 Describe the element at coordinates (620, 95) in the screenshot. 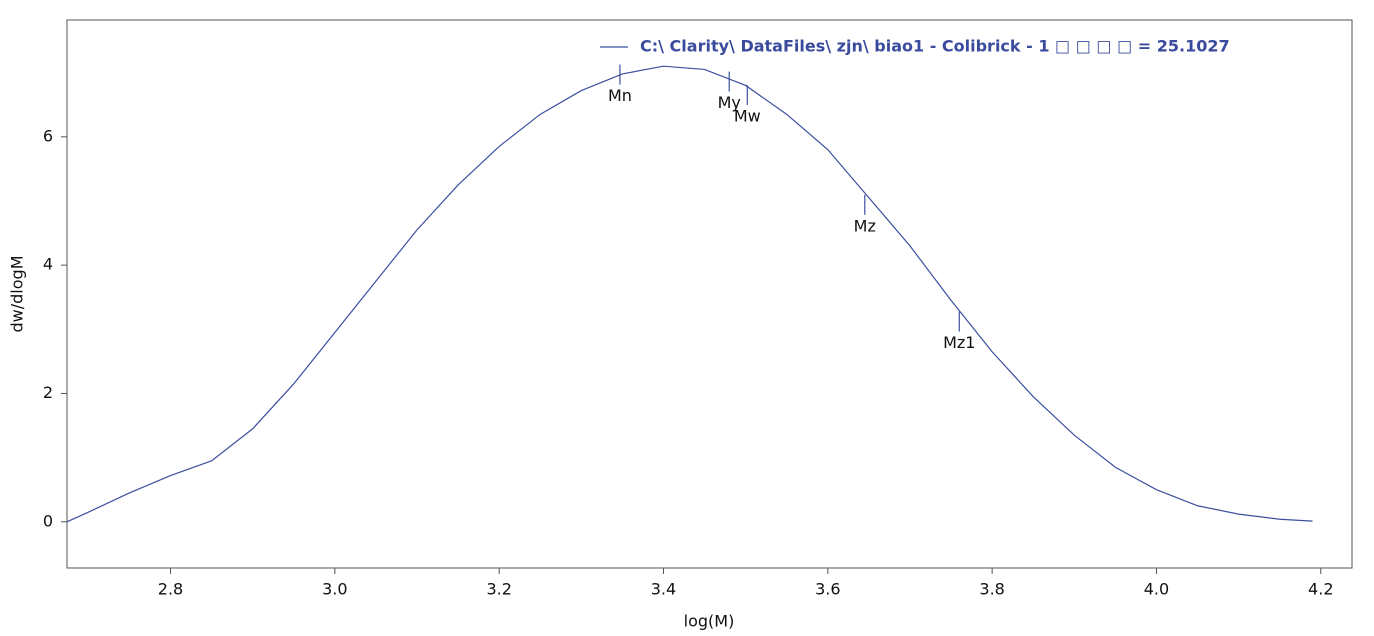

I see `annotation-label: Mn` at that location.